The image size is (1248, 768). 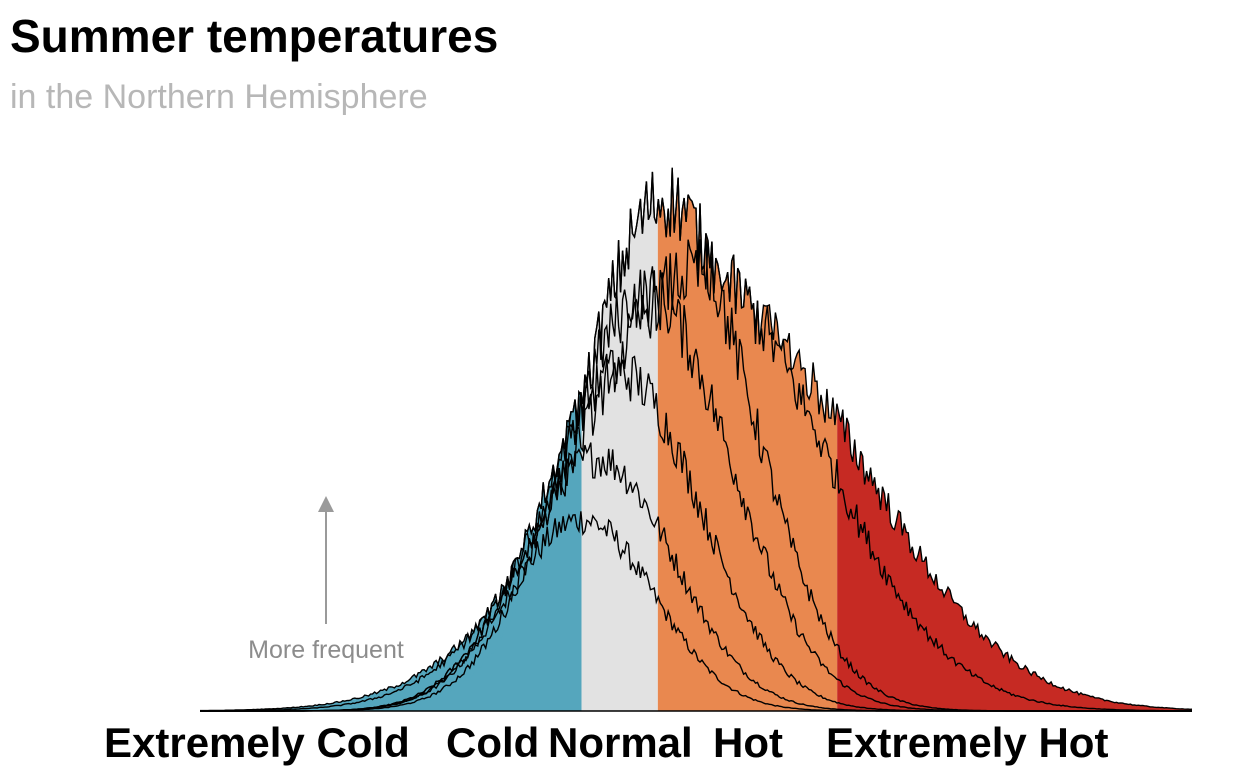 I want to click on frequency-annotation: More frequent, so click(x=326, y=580).